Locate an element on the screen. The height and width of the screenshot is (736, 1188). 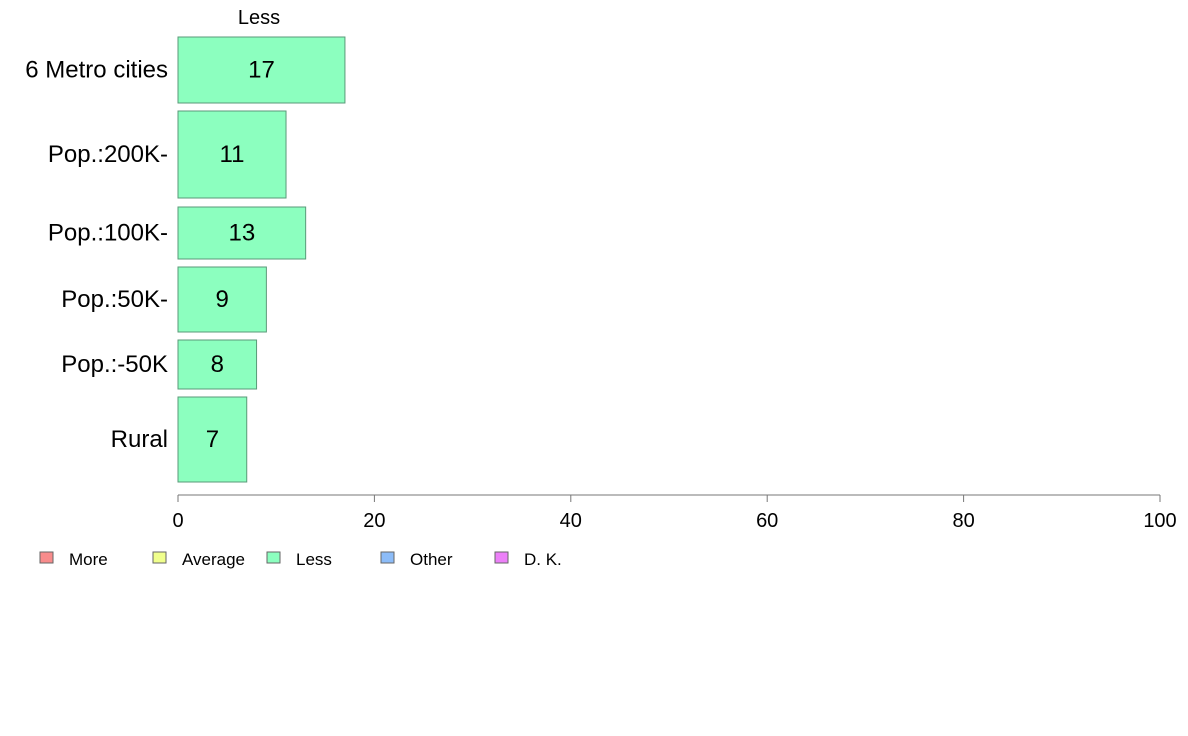
category-label-0: 6 Metro cities is located at coordinates (96, 70).